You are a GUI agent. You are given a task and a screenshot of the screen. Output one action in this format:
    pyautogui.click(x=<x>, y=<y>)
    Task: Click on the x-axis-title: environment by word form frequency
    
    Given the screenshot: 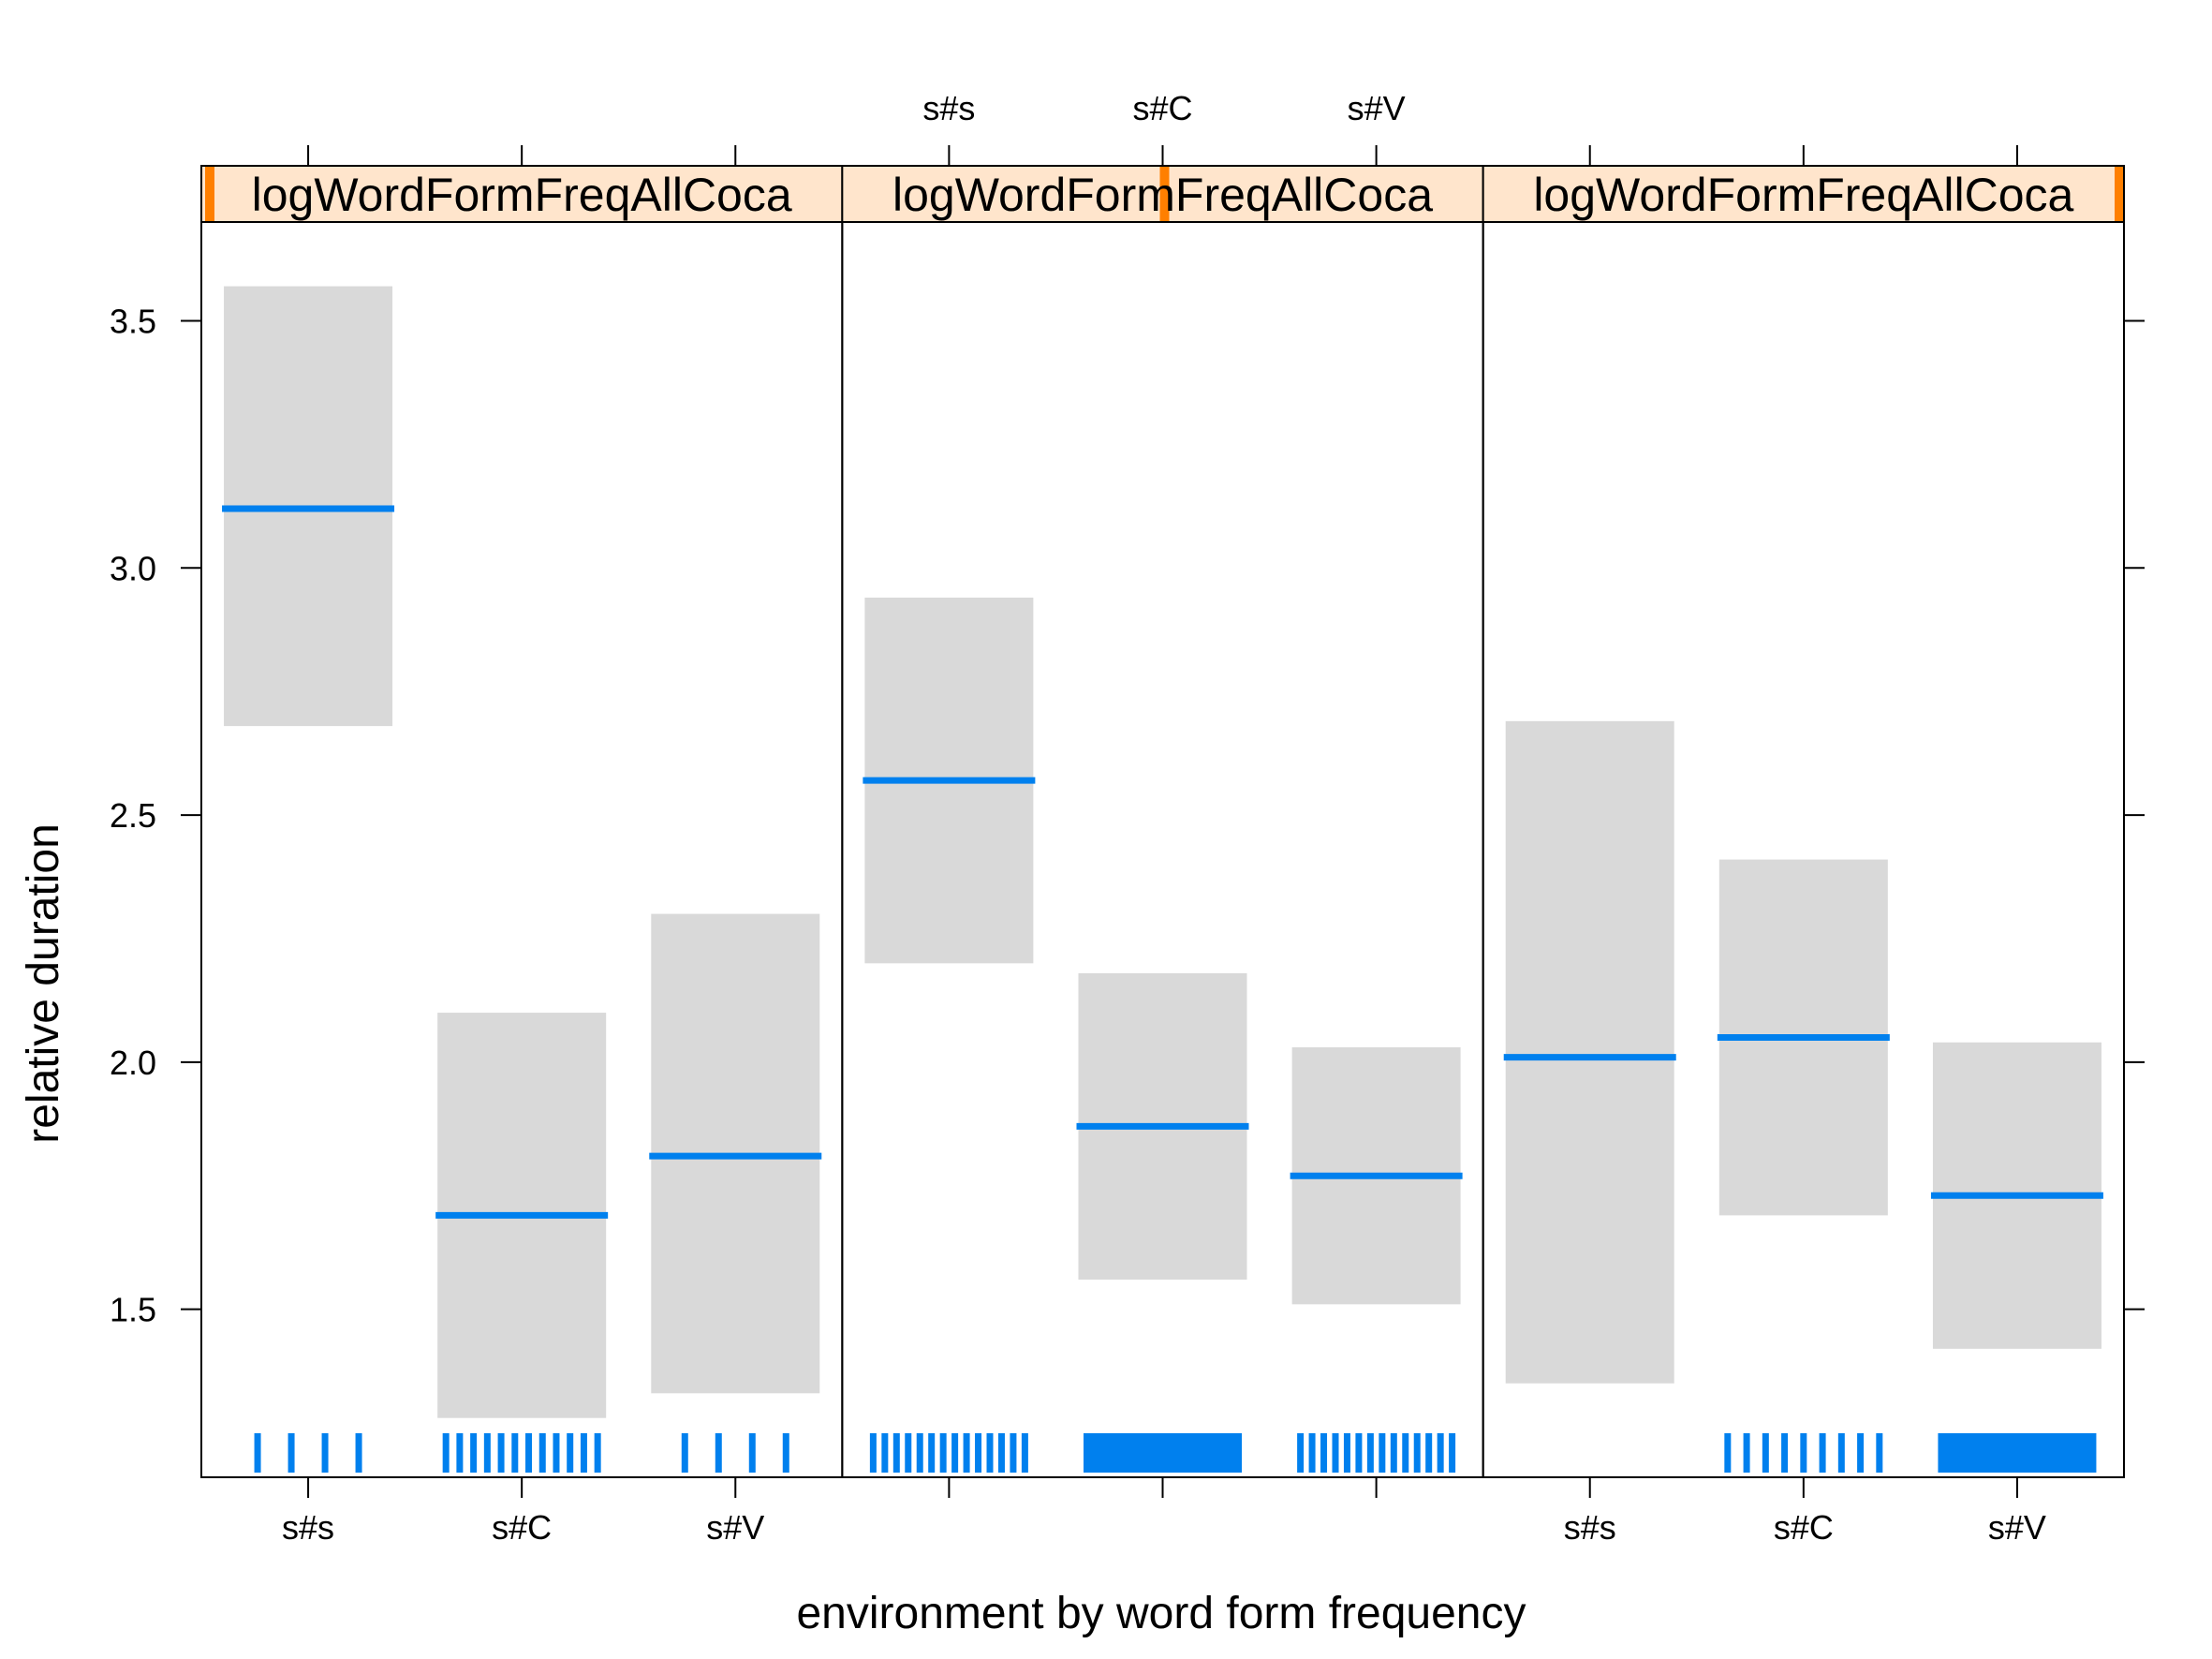 What is the action you would take?
    pyautogui.click(x=1161, y=1614)
    